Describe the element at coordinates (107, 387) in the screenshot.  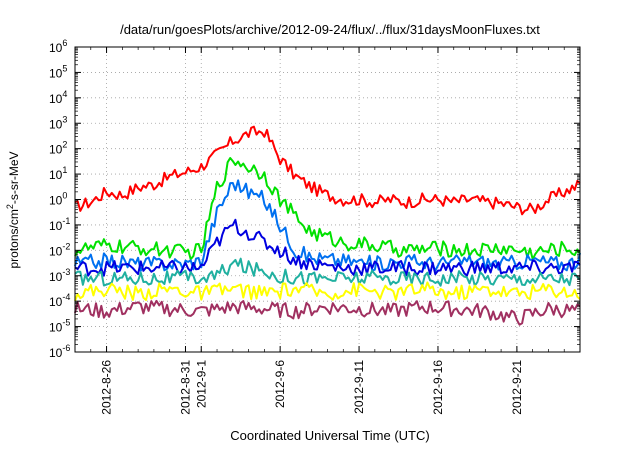
I see `x-tick-label: 2012-8-26` at that location.